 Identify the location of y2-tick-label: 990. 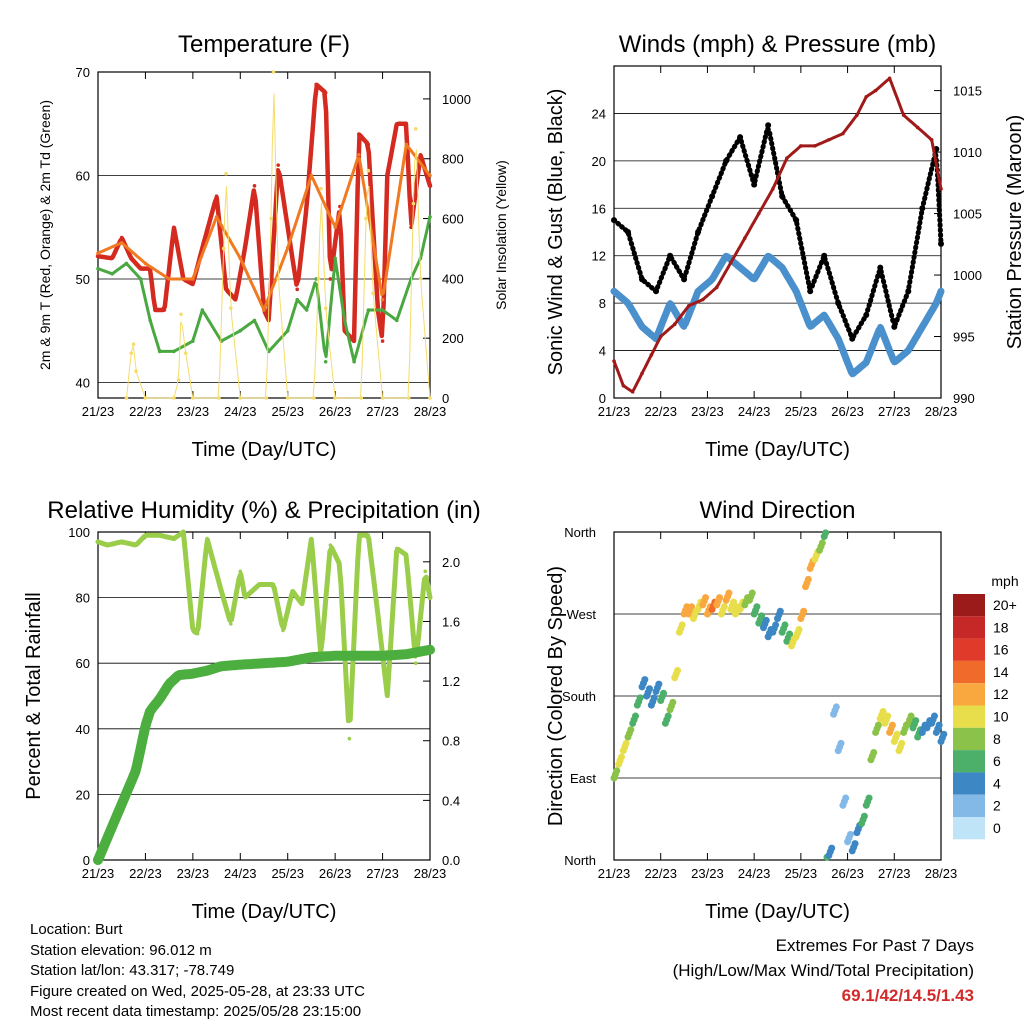
(964, 398).